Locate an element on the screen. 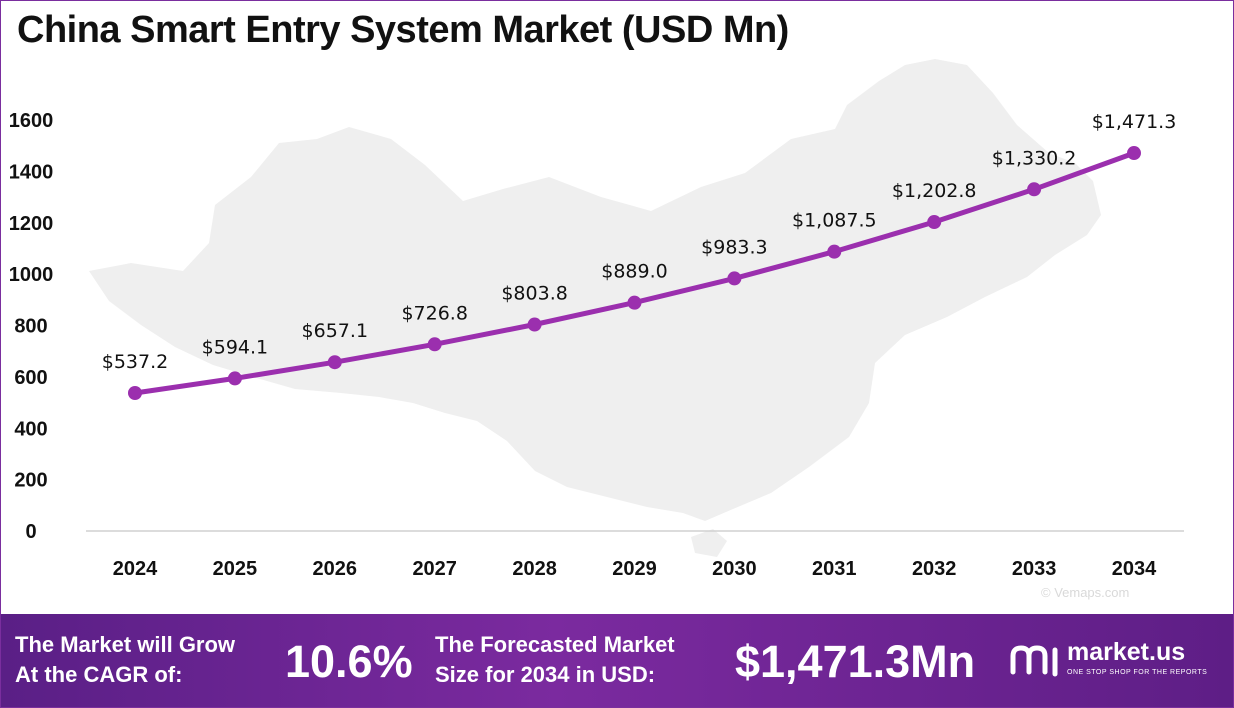 Image resolution: width=1234 pixels, height=708 pixels. data-label: $803.8 is located at coordinates (534, 294).